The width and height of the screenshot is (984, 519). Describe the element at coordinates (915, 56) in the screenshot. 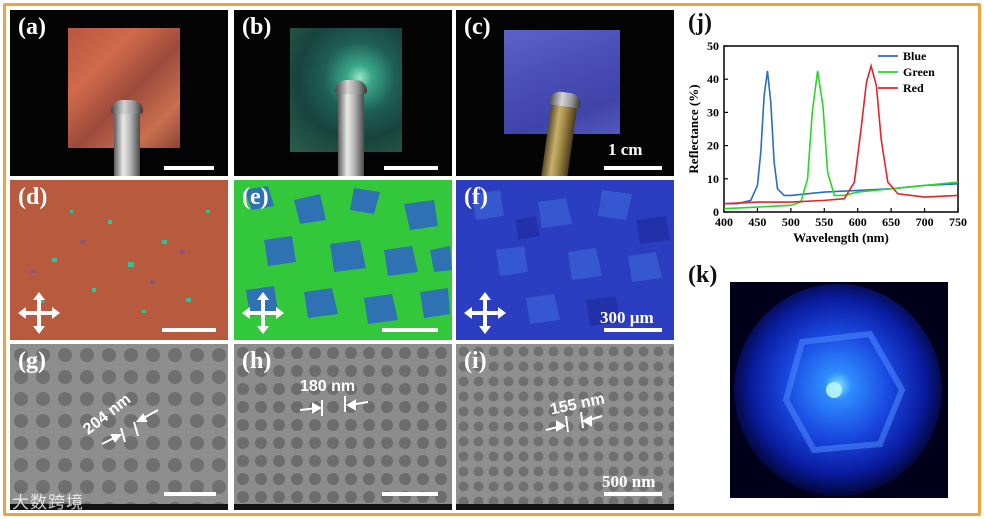

I see `legend-label-blue: Blue` at that location.